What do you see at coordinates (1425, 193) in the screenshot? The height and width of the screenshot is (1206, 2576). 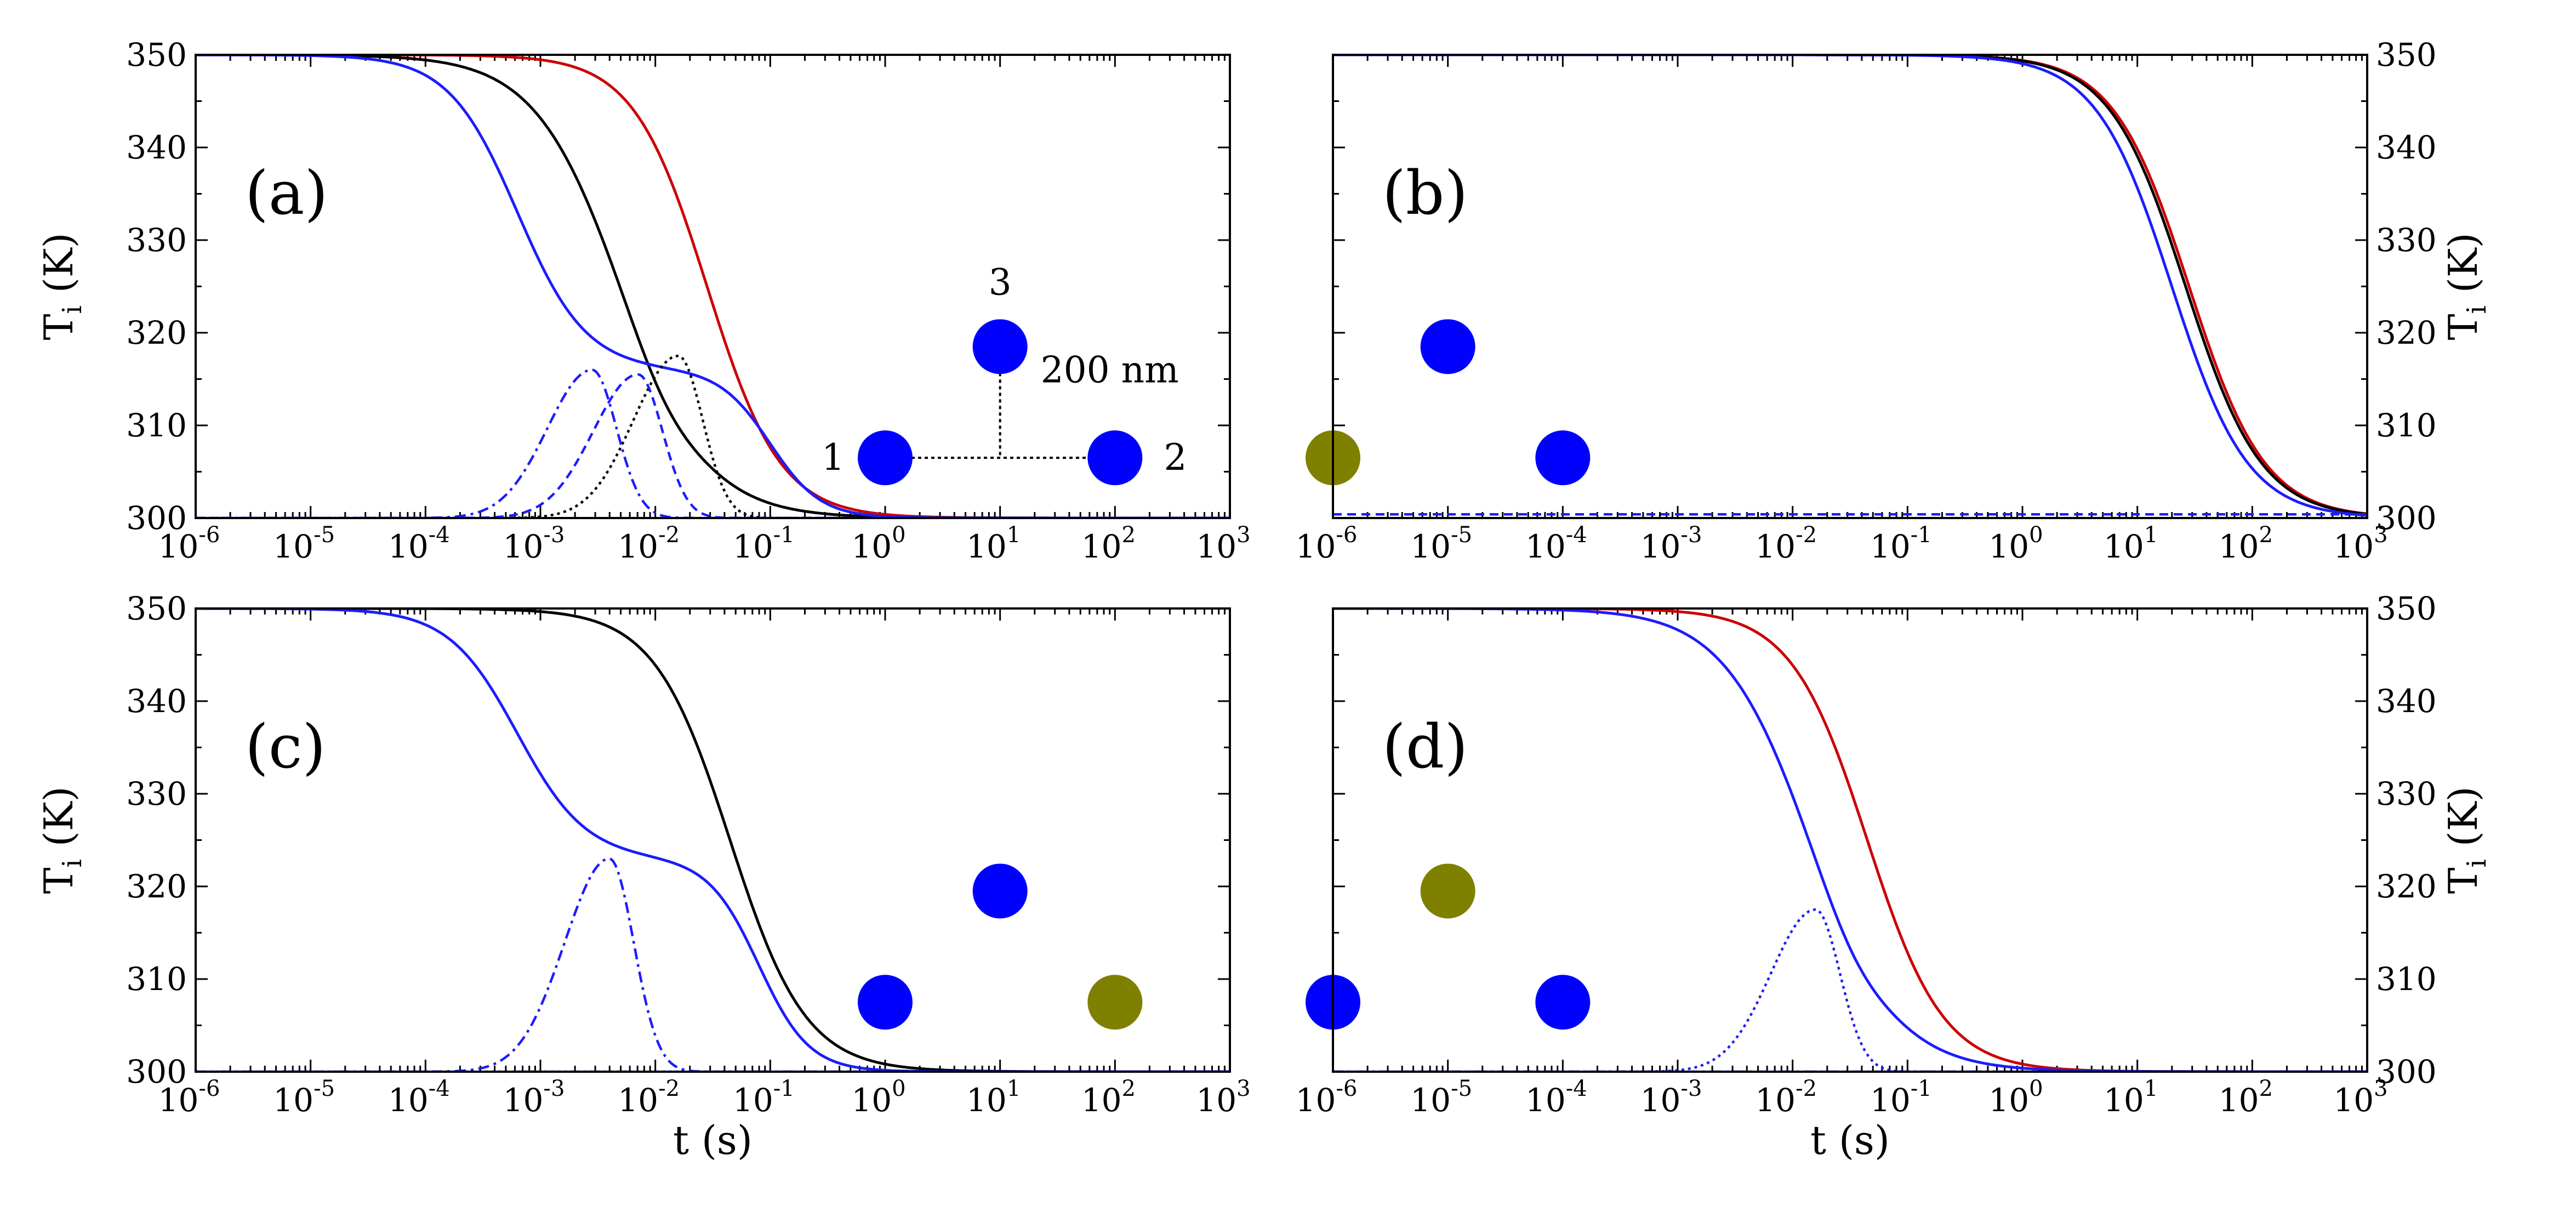 I see `panel-label: (b)` at bounding box center [1425, 193].